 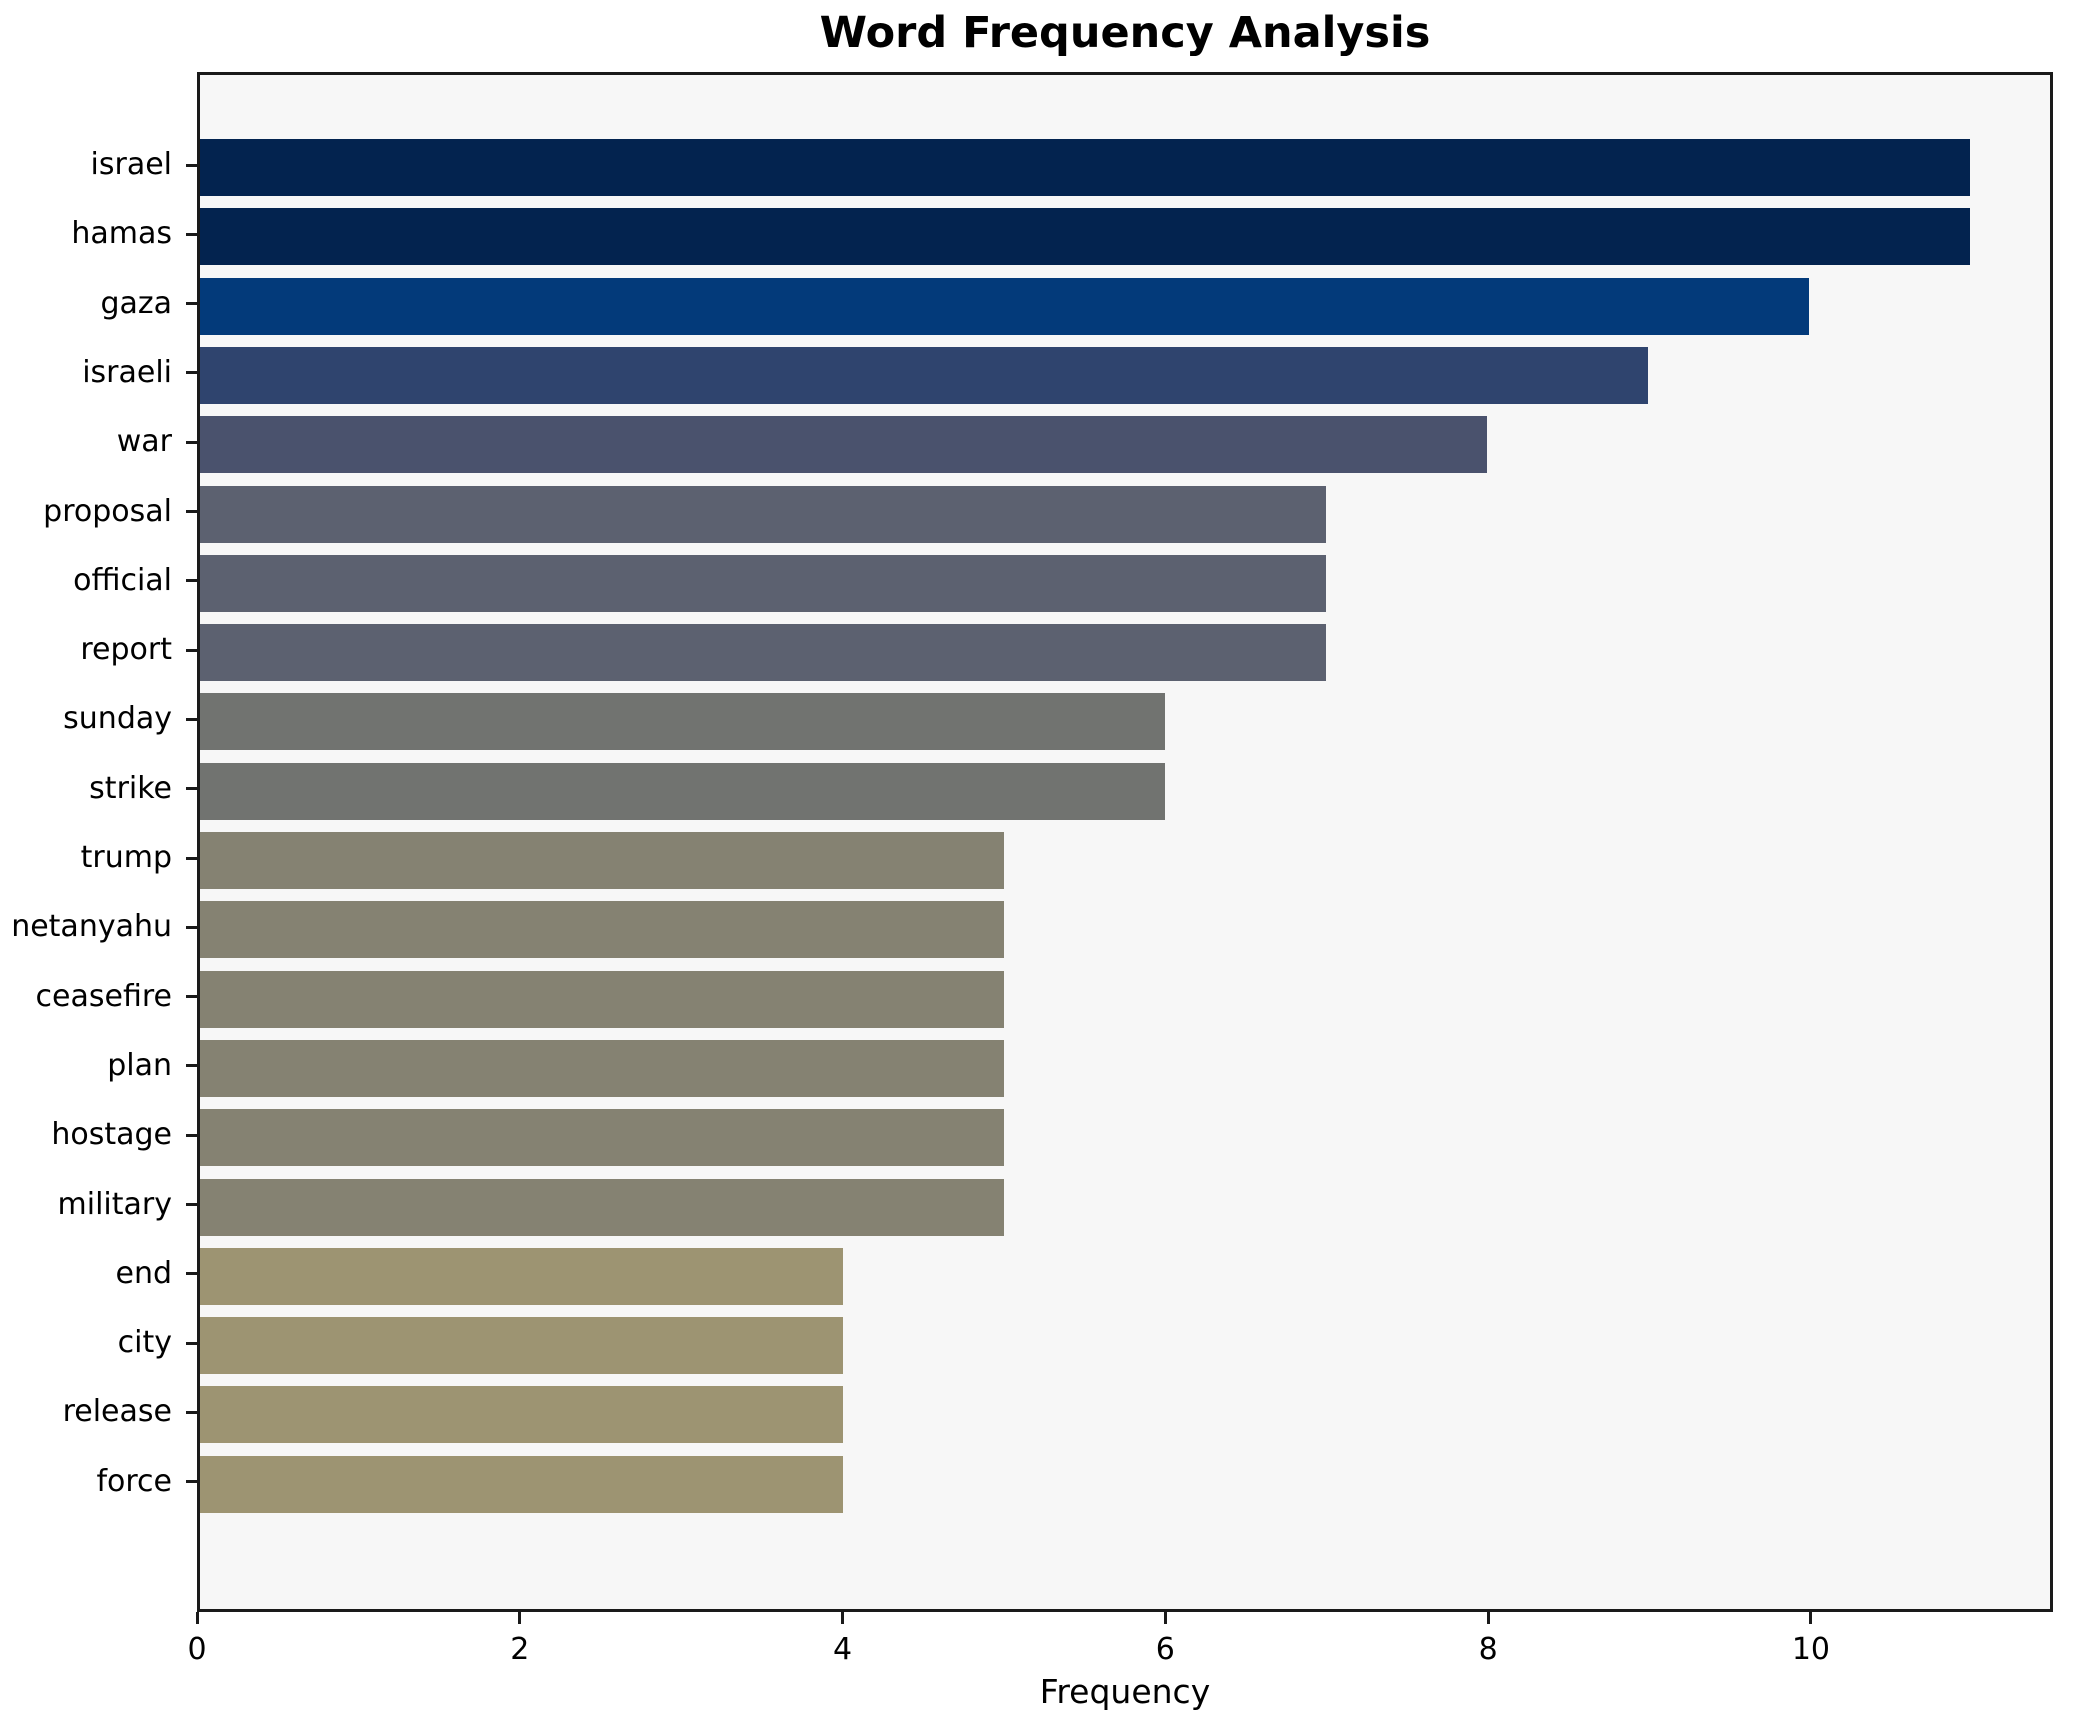 What do you see at coordinates (763, 514) in the screenshot?
I see `bar-proposal` at bounding box center [763, 514].